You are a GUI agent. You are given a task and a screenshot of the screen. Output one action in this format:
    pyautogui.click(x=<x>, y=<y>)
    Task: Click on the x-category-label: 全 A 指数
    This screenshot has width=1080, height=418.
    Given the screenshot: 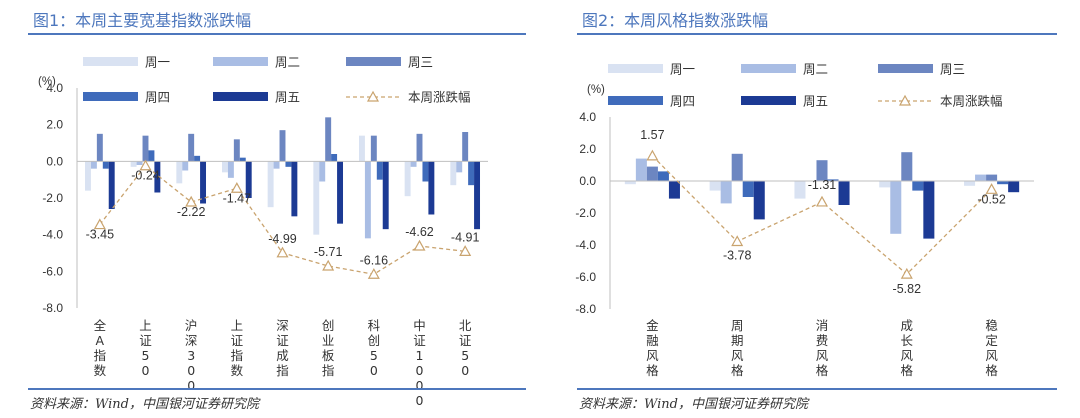 What is the action you would take?
    pyautogui.click(x=100, y=348)
    